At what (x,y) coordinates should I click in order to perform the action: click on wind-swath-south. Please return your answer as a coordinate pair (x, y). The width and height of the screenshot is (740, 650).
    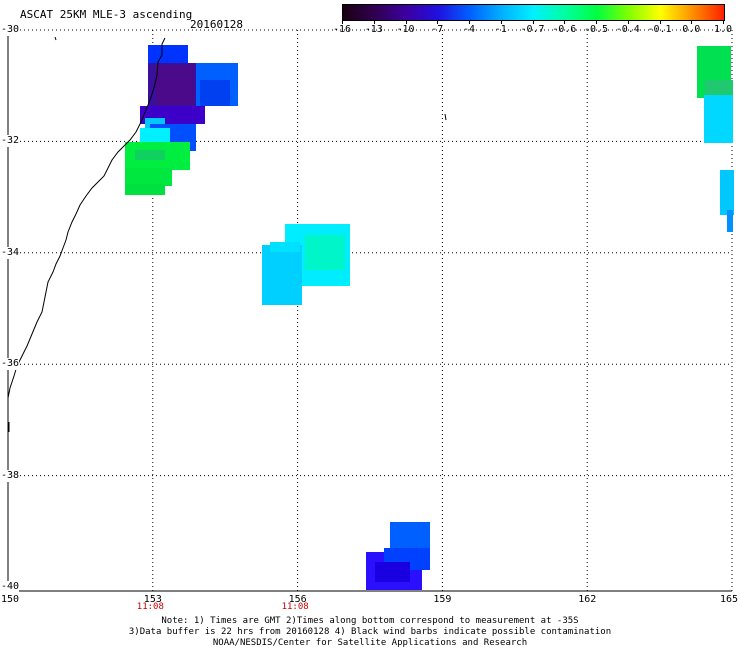
    Looking at the image, I should click on (398, 556).